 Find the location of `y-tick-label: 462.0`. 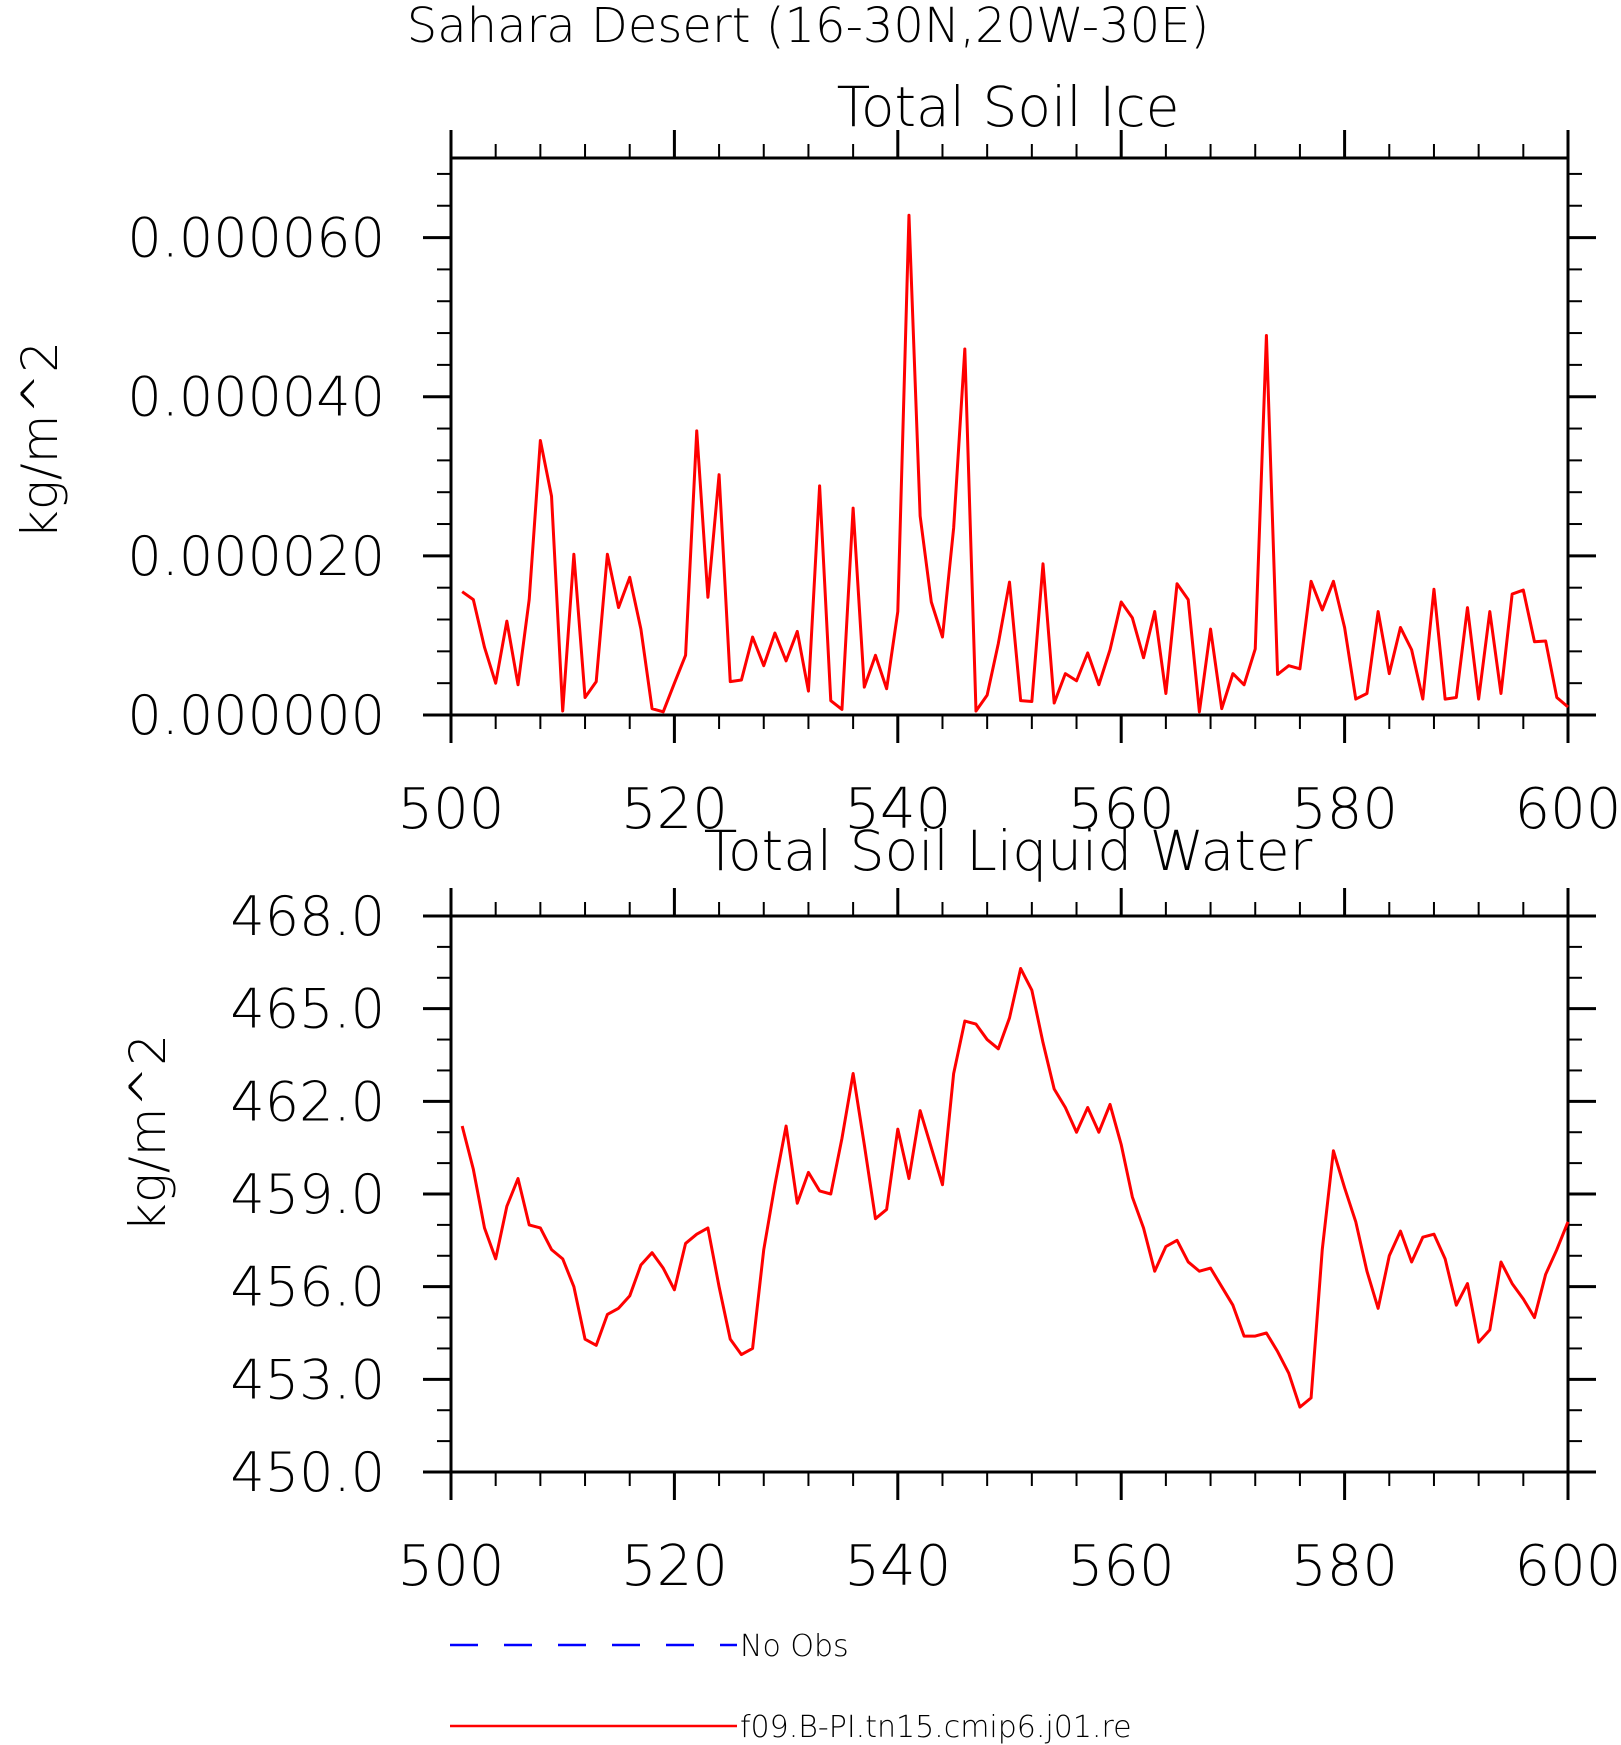

y-tick-label: 462.0 is located at coordinates (307, 1101).